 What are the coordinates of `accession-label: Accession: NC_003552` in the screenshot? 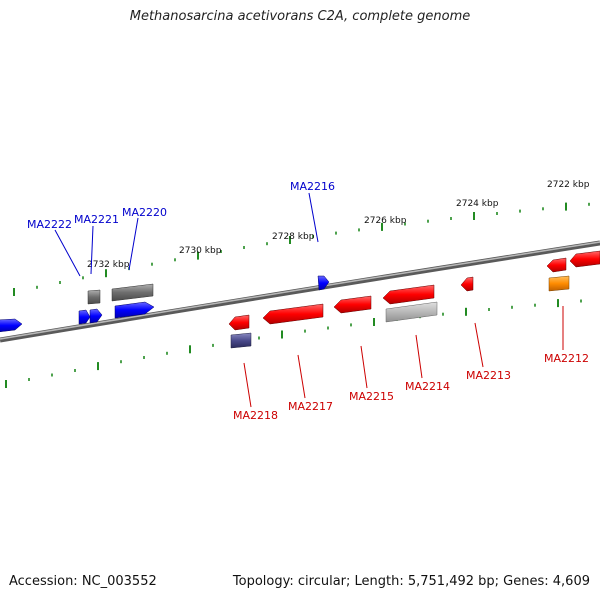 It's located at (83, 581).